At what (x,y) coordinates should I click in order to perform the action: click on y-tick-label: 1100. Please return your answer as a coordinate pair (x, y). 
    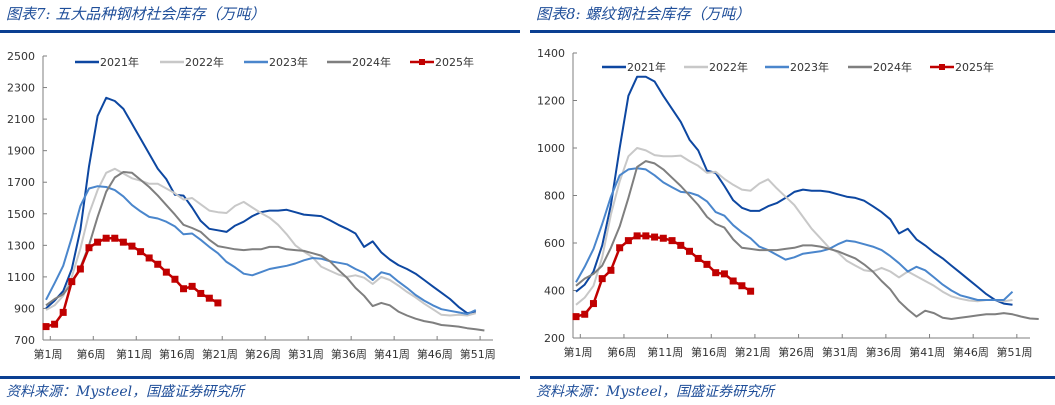
    Looking at the image, I should click on (21, 277).